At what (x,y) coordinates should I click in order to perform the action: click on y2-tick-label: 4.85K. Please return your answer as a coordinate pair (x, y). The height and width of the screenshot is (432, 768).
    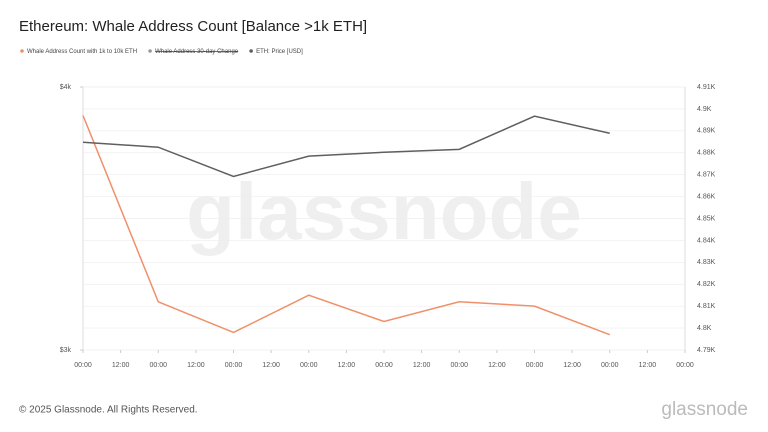
    Looking at the image, I should click on (706, 218).